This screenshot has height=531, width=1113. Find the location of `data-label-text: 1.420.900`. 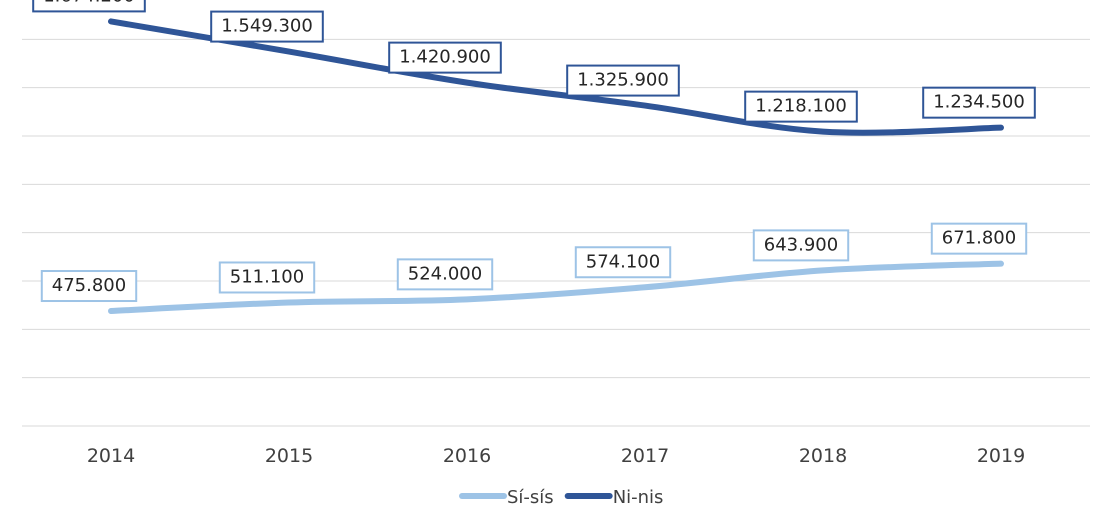

data-label-text: 1.420.900 is located at coordinates (445, 57).